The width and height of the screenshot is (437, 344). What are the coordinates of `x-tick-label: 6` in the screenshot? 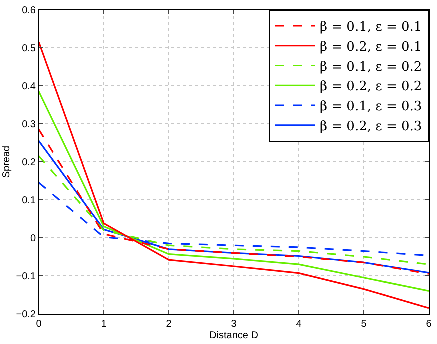 It's located at (429, 324).